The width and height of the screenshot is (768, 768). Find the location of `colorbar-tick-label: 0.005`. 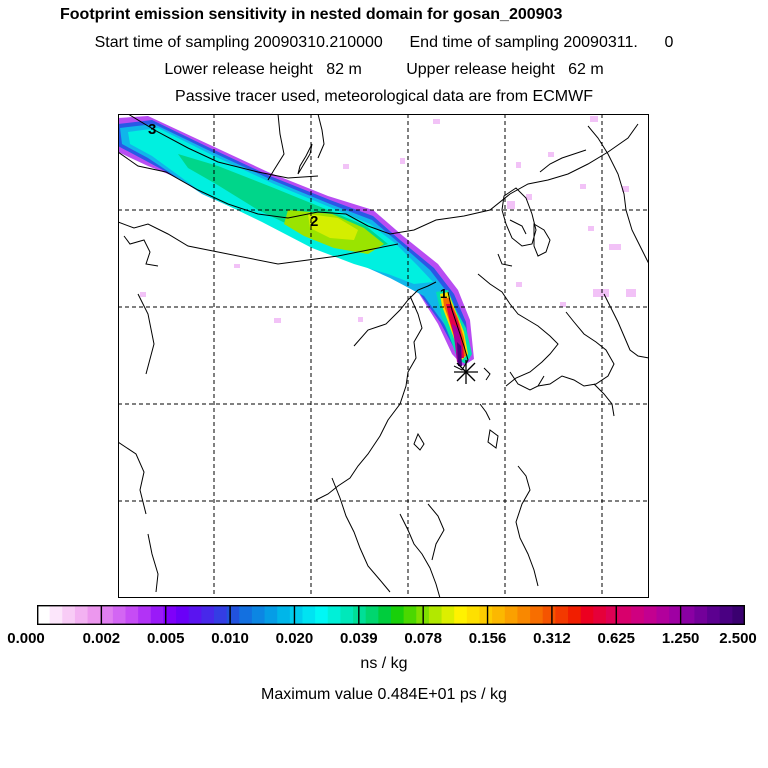

colorbar-tick-label: 0.005 is located at coordinates (165, 638).